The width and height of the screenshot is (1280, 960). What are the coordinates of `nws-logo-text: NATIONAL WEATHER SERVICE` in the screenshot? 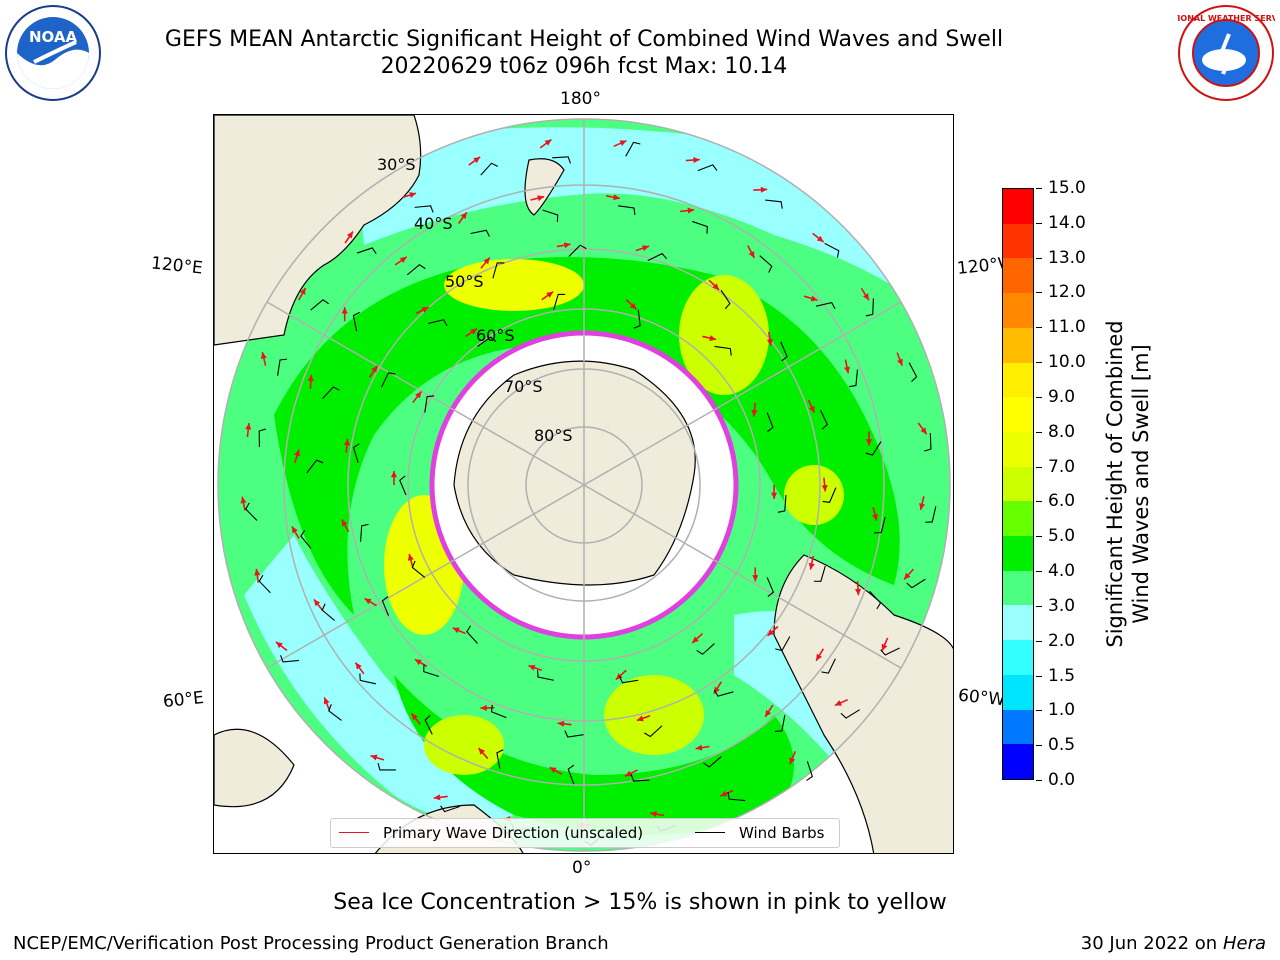 It's located at (1226, 18).